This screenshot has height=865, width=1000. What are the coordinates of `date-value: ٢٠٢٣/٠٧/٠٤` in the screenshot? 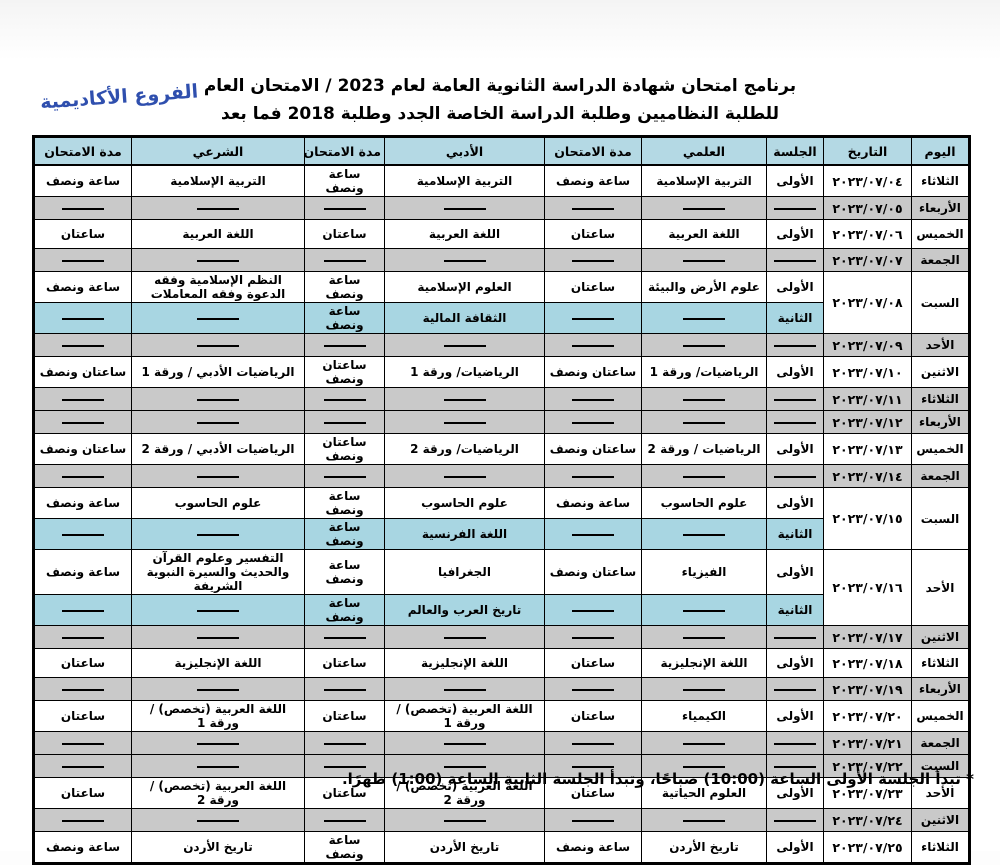 It's located at (867, 181).